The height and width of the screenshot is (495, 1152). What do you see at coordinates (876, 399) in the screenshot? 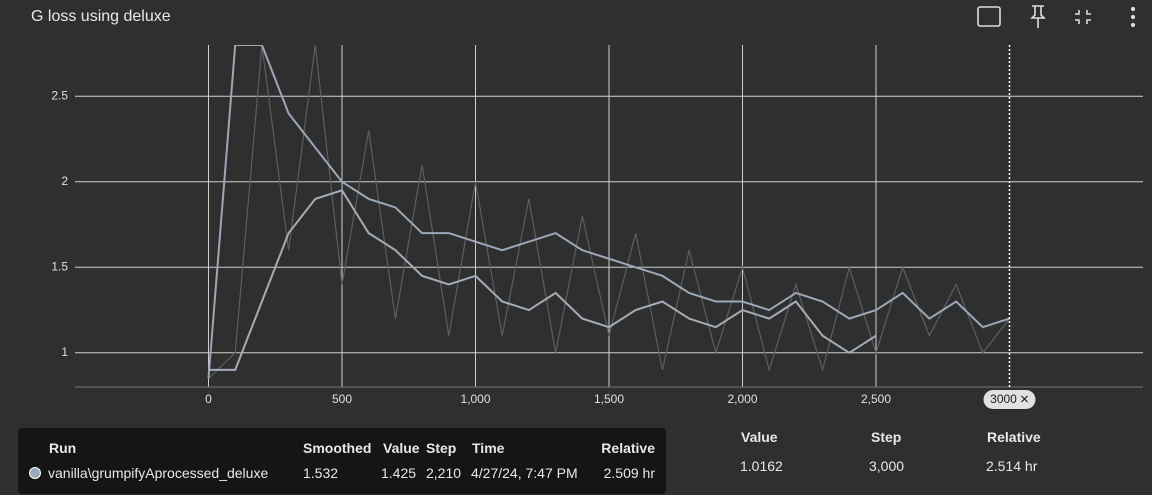
I see `x-tick-label: 2,500` at bounding box center [876, 399].